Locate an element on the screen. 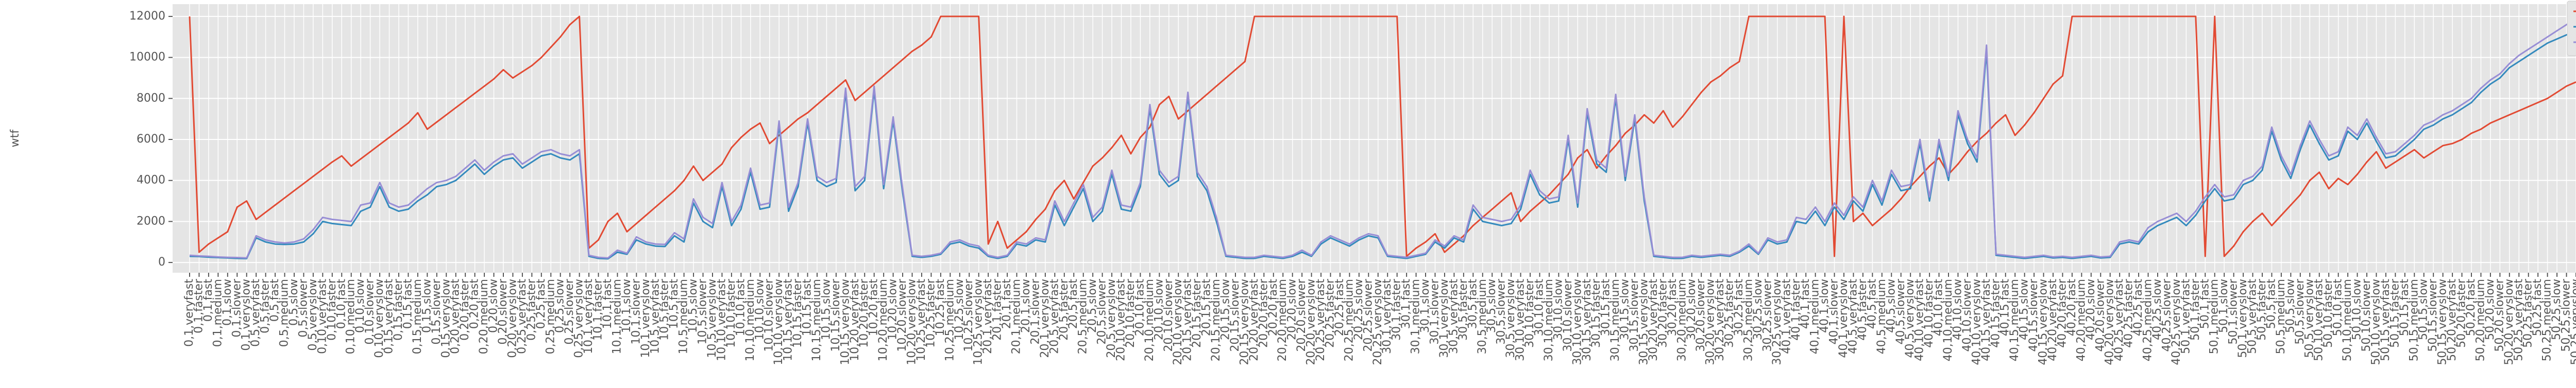 The height and width of the screenshot is (388, 2576). x-tick-label: 40,25,slow is located at coordinates (2157, 309).